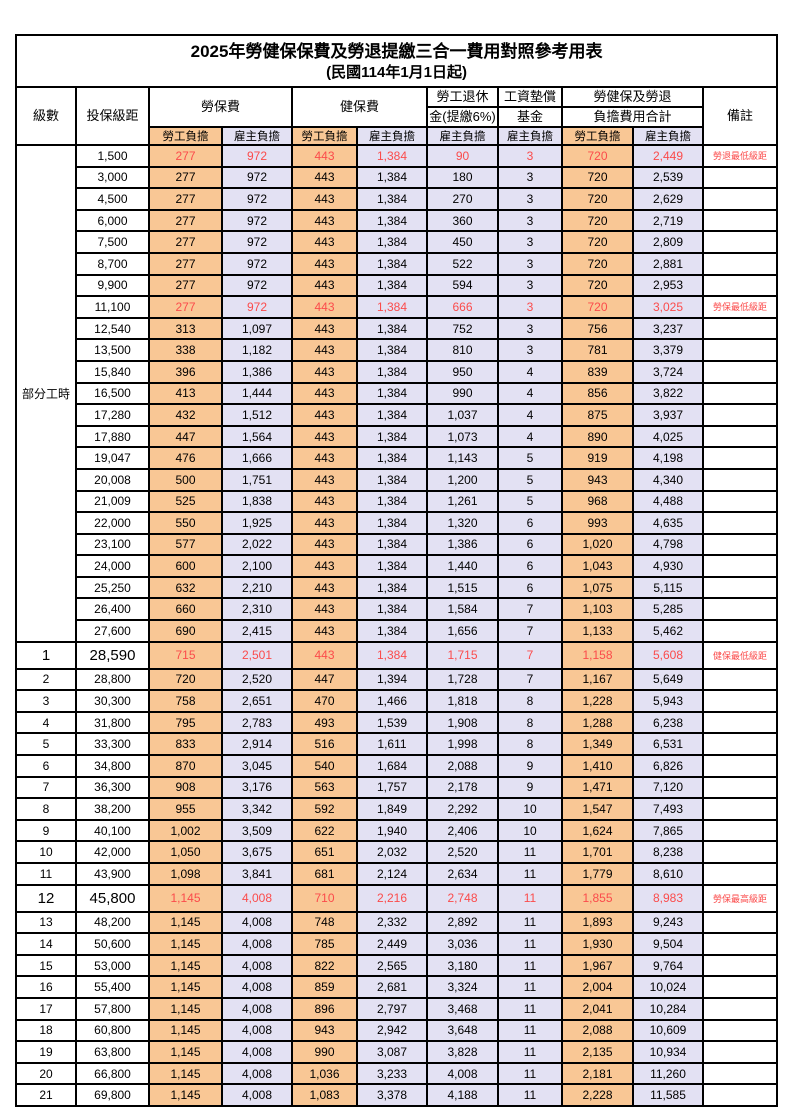 The height and width of the screenshot is (1120, 791). I want to click on health-employee-cell: 710, so click(324, 898).